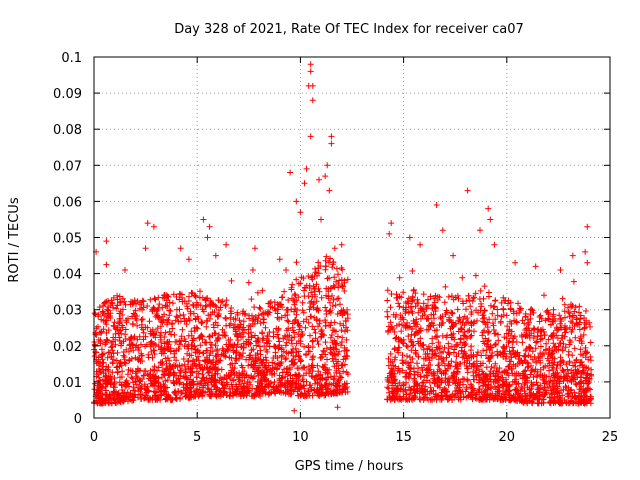 The height and width of the screenshot is (480, 640). Describe the element at coordinates (67, 239) in the screenshot. I see `y-tick-label: 0.05` at that location.